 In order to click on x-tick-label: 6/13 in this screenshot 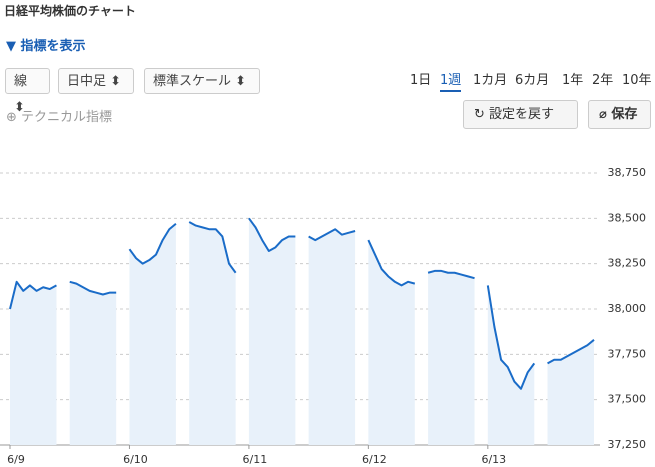, I will do `click(493, 459)`.